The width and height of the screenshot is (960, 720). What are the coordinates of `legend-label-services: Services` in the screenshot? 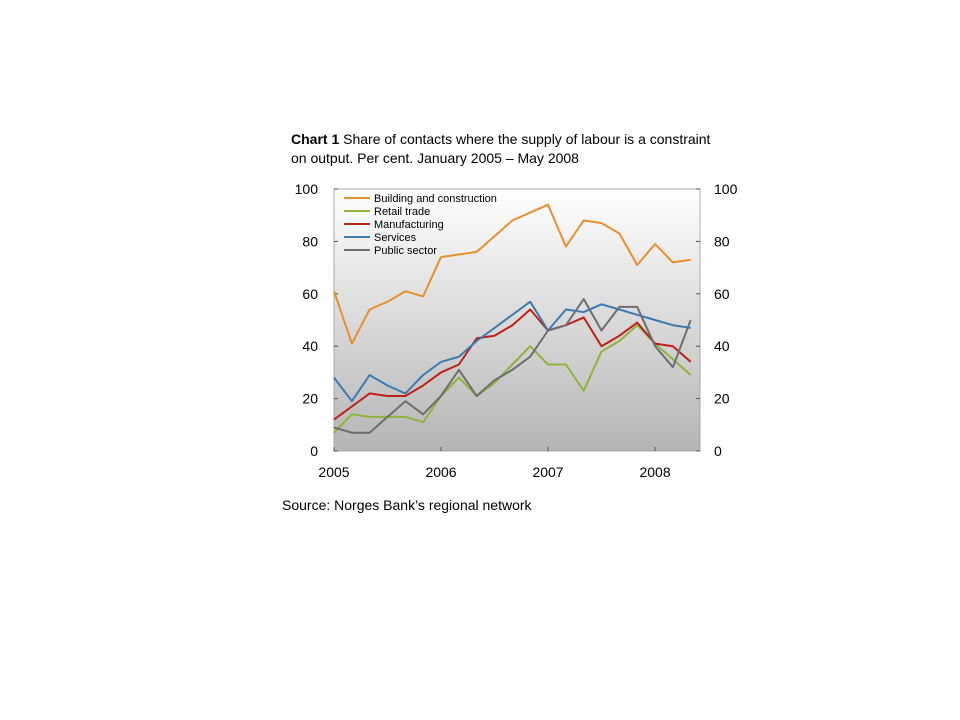 It's located at (395, 238).